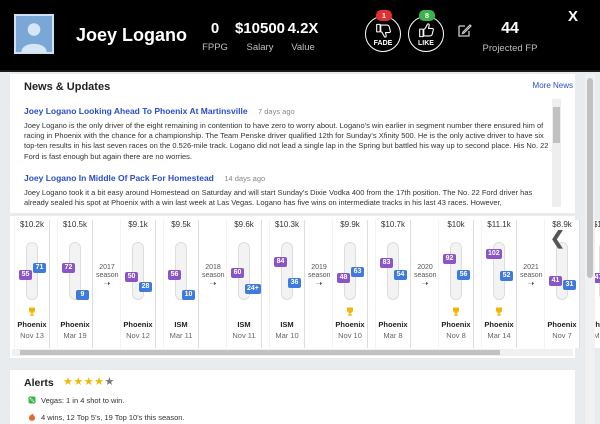 Image resolution: width=600 pixels, height=424 pixels. Describe the element at coordinates (556, 125) in the screenshot. I see `news-scrollbar-thumb` at that location.